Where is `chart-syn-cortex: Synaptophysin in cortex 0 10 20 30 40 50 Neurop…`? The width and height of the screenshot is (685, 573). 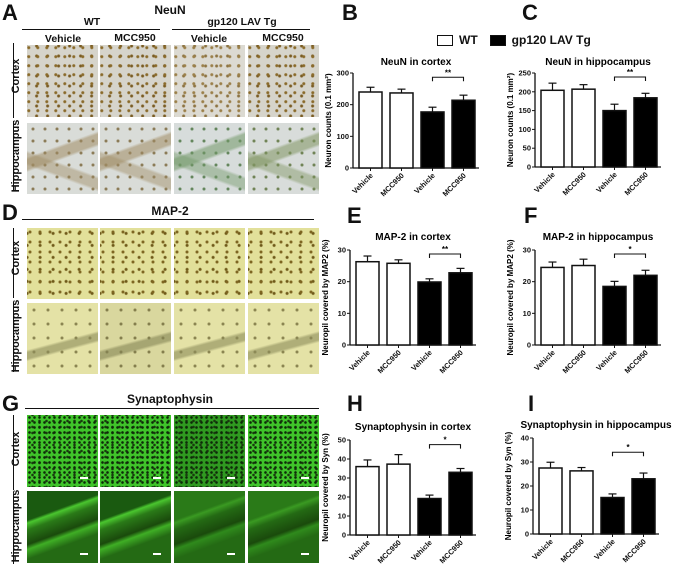
chart-syn-cortex: Synaptophysin in cortex 0 10 20 30 40 50 Neurop… is located at coordinates (413, 494).